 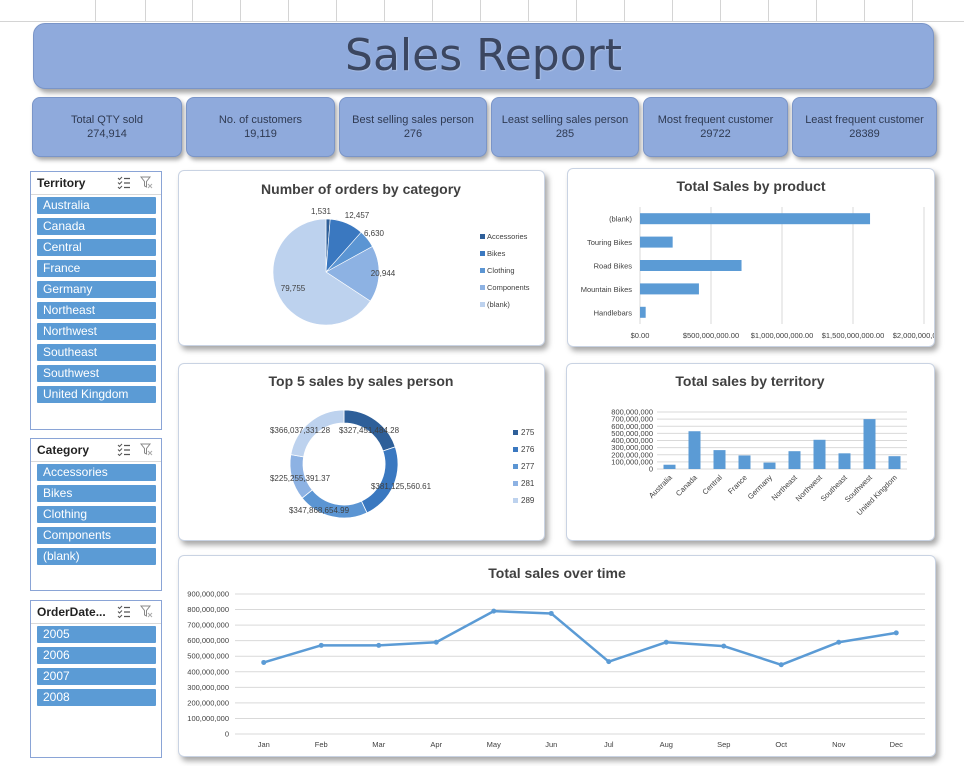 What do you see at coordinates (557, 573) in the screenshot?
I see `chart-title: Total sales over time` at bounding box center [557, 573].